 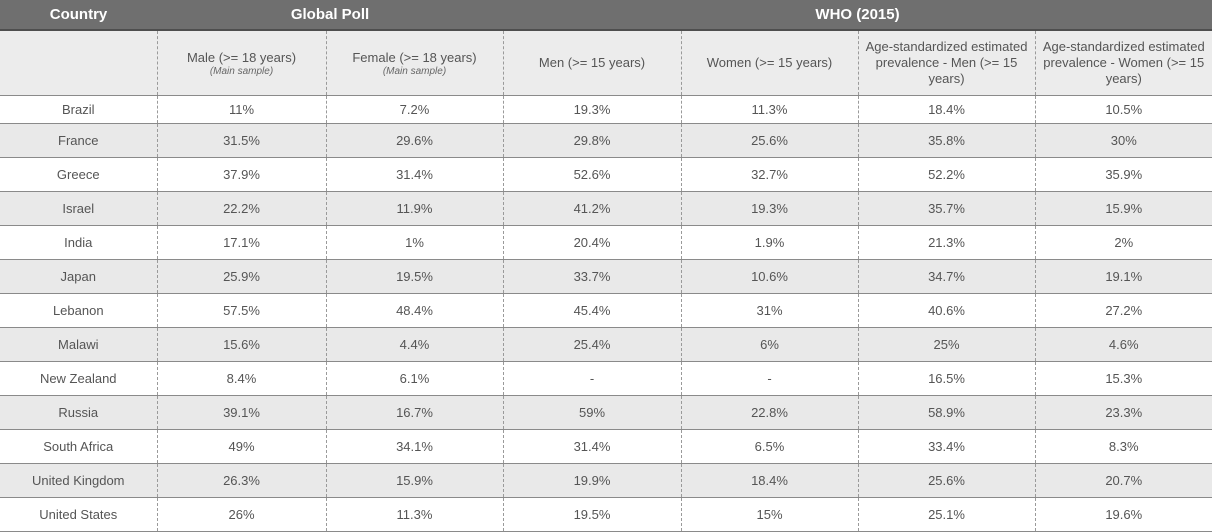 What do you see at coordinates (592, 242) in the screenshot?
I see `value-cell: 20.4%` at bounding box center [592, 242].